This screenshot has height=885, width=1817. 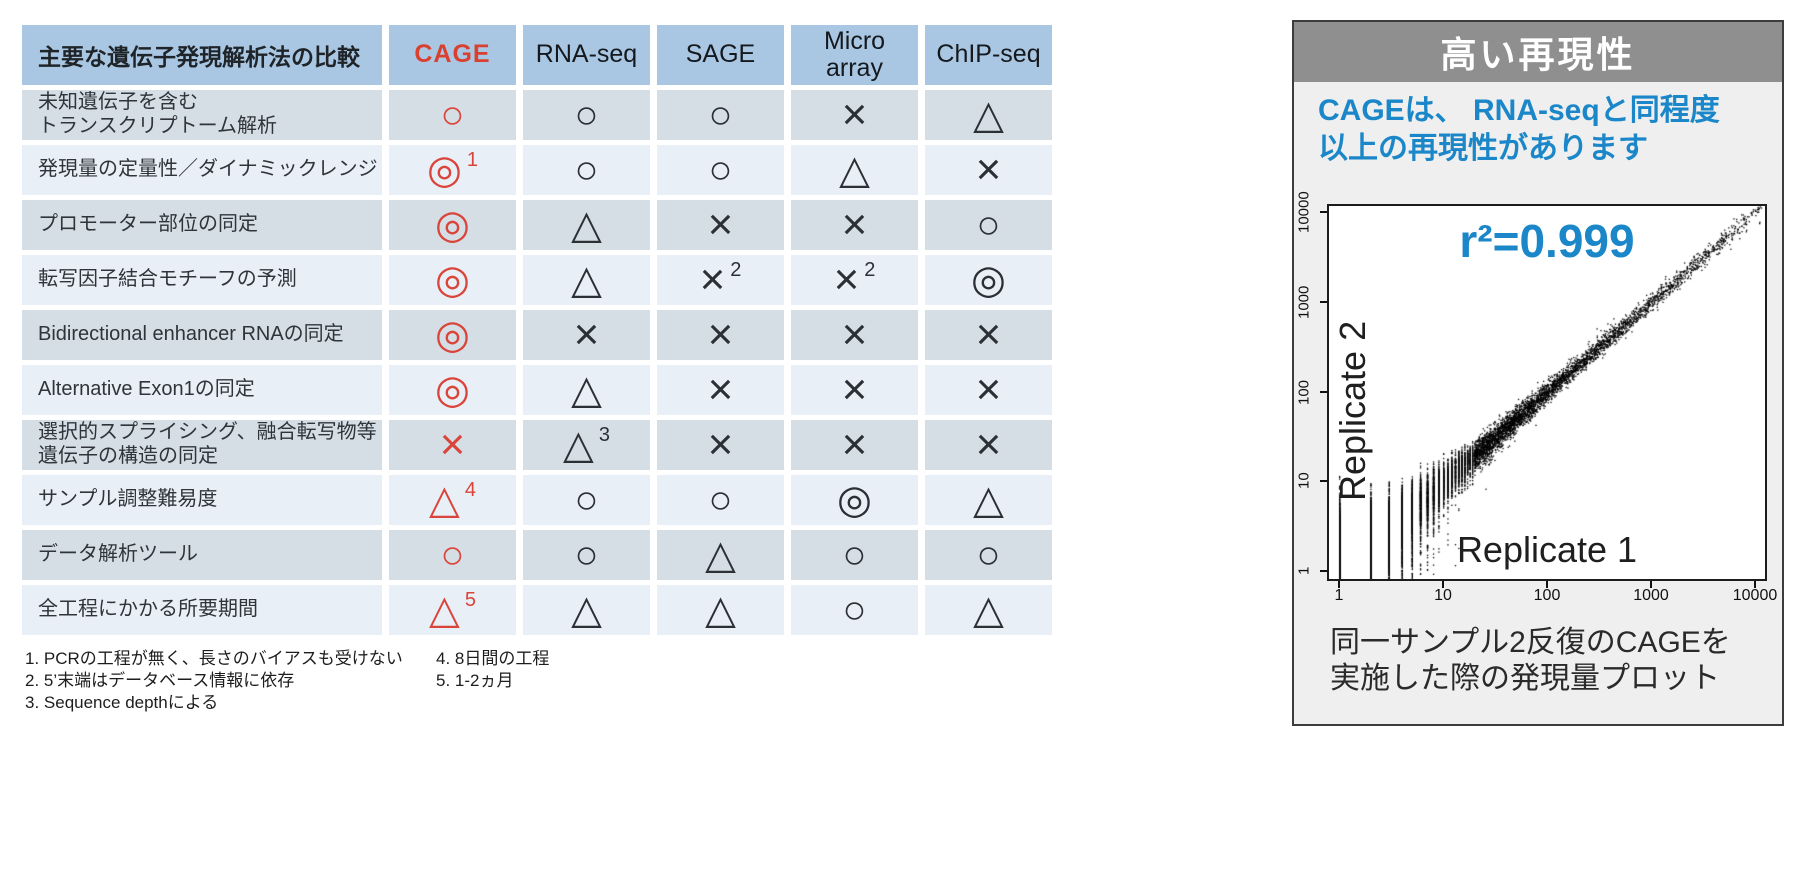 I want to click on y-tick-label: 100, so click(x=1304, y=391).